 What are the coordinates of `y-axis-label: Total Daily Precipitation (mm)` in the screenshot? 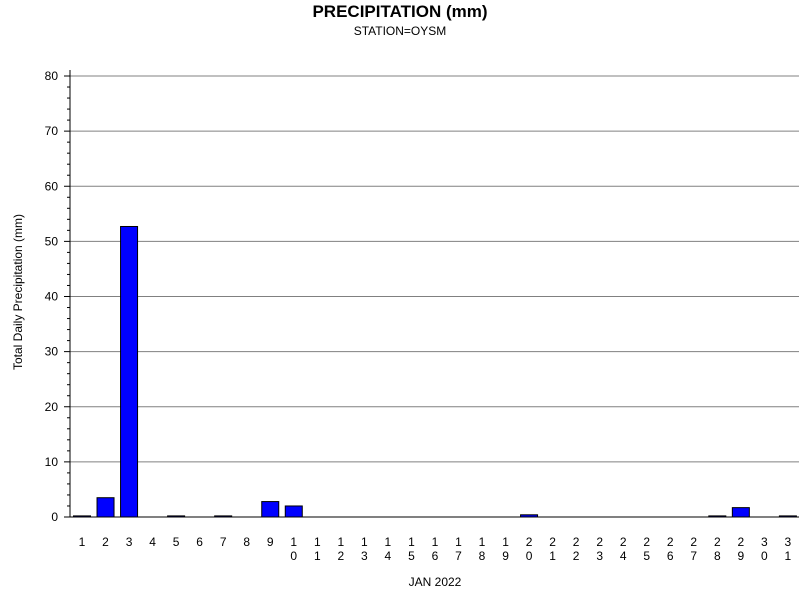 It's located at (18, 292).